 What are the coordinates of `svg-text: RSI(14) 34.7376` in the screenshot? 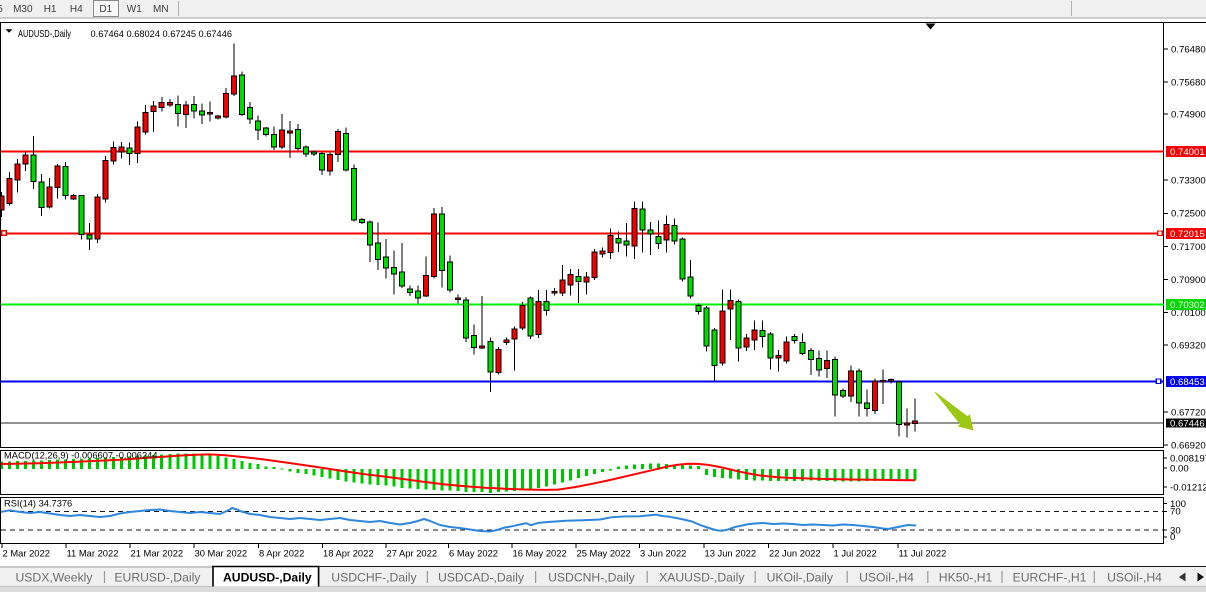 It's located at (38, 504).